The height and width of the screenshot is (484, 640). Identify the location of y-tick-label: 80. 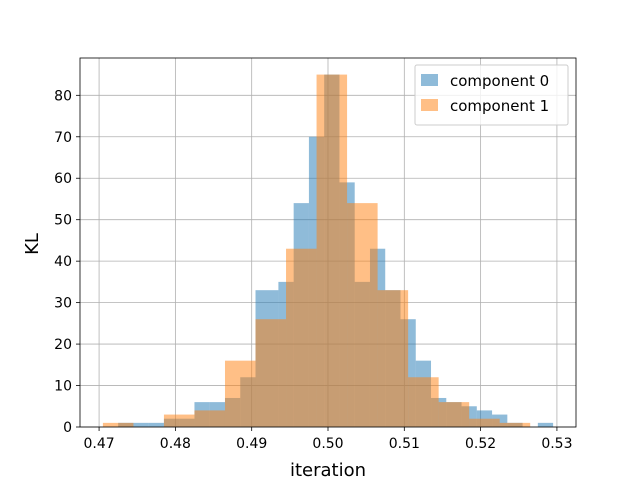
(63, 96).